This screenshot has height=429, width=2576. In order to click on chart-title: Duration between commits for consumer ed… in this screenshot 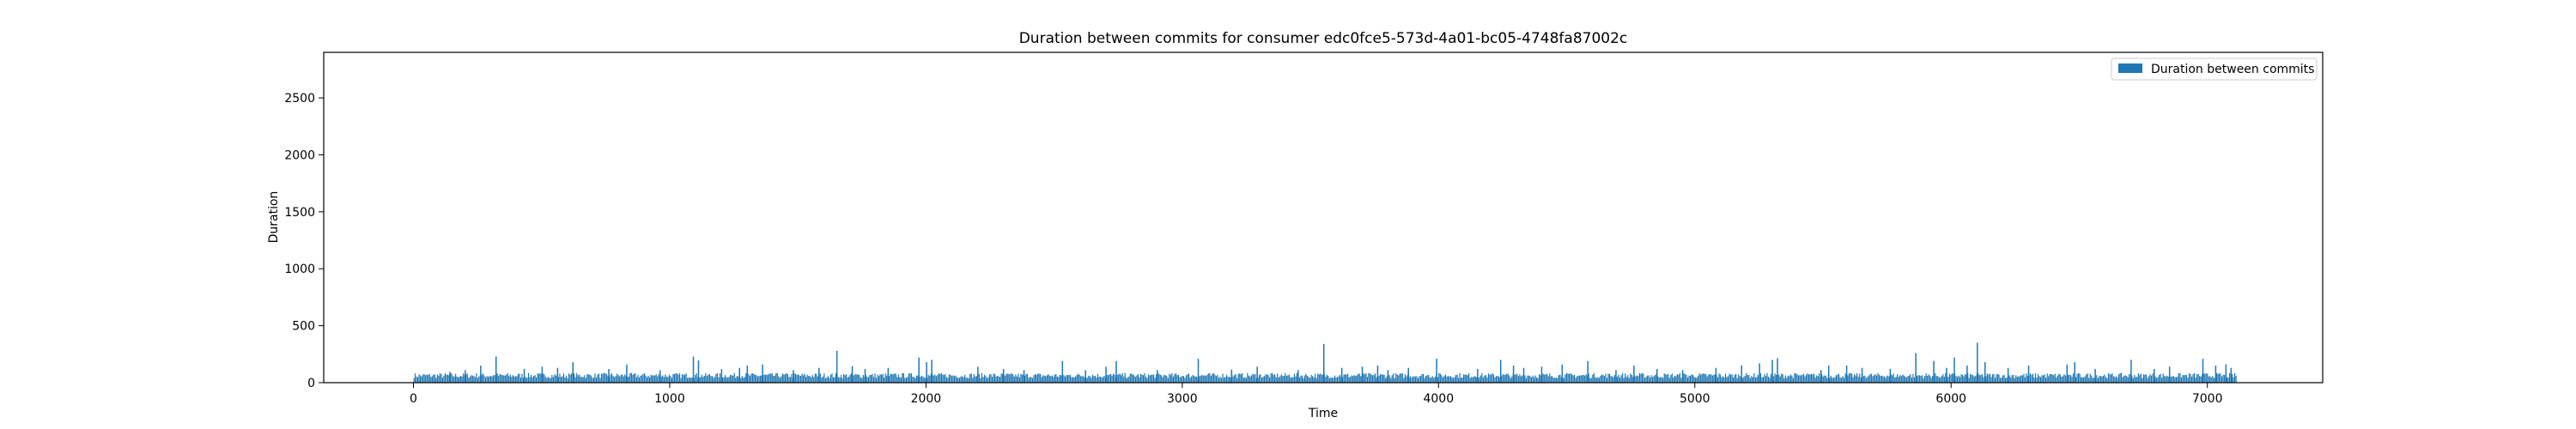, I will do `click(1323, 38)`.